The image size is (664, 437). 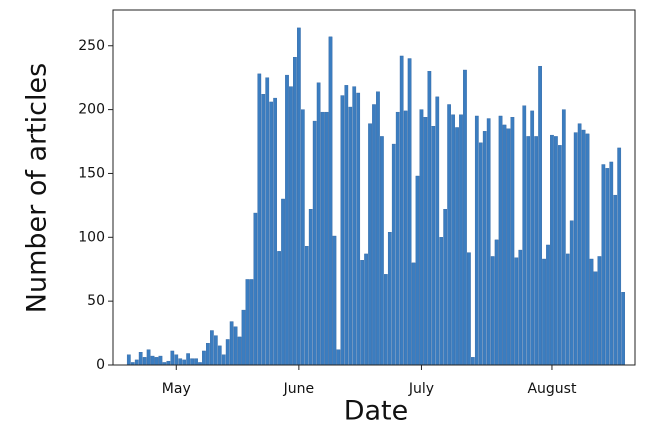 I want to click on x-tick-label: July, so click(x=421, y=389).